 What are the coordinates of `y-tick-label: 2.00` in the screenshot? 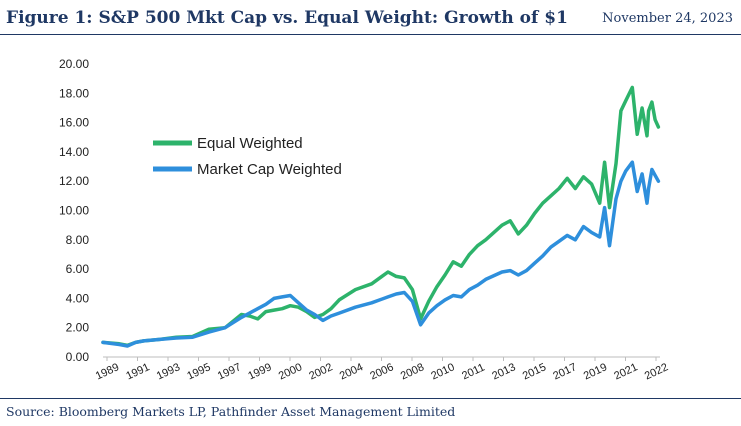 It's located at (78, 328).